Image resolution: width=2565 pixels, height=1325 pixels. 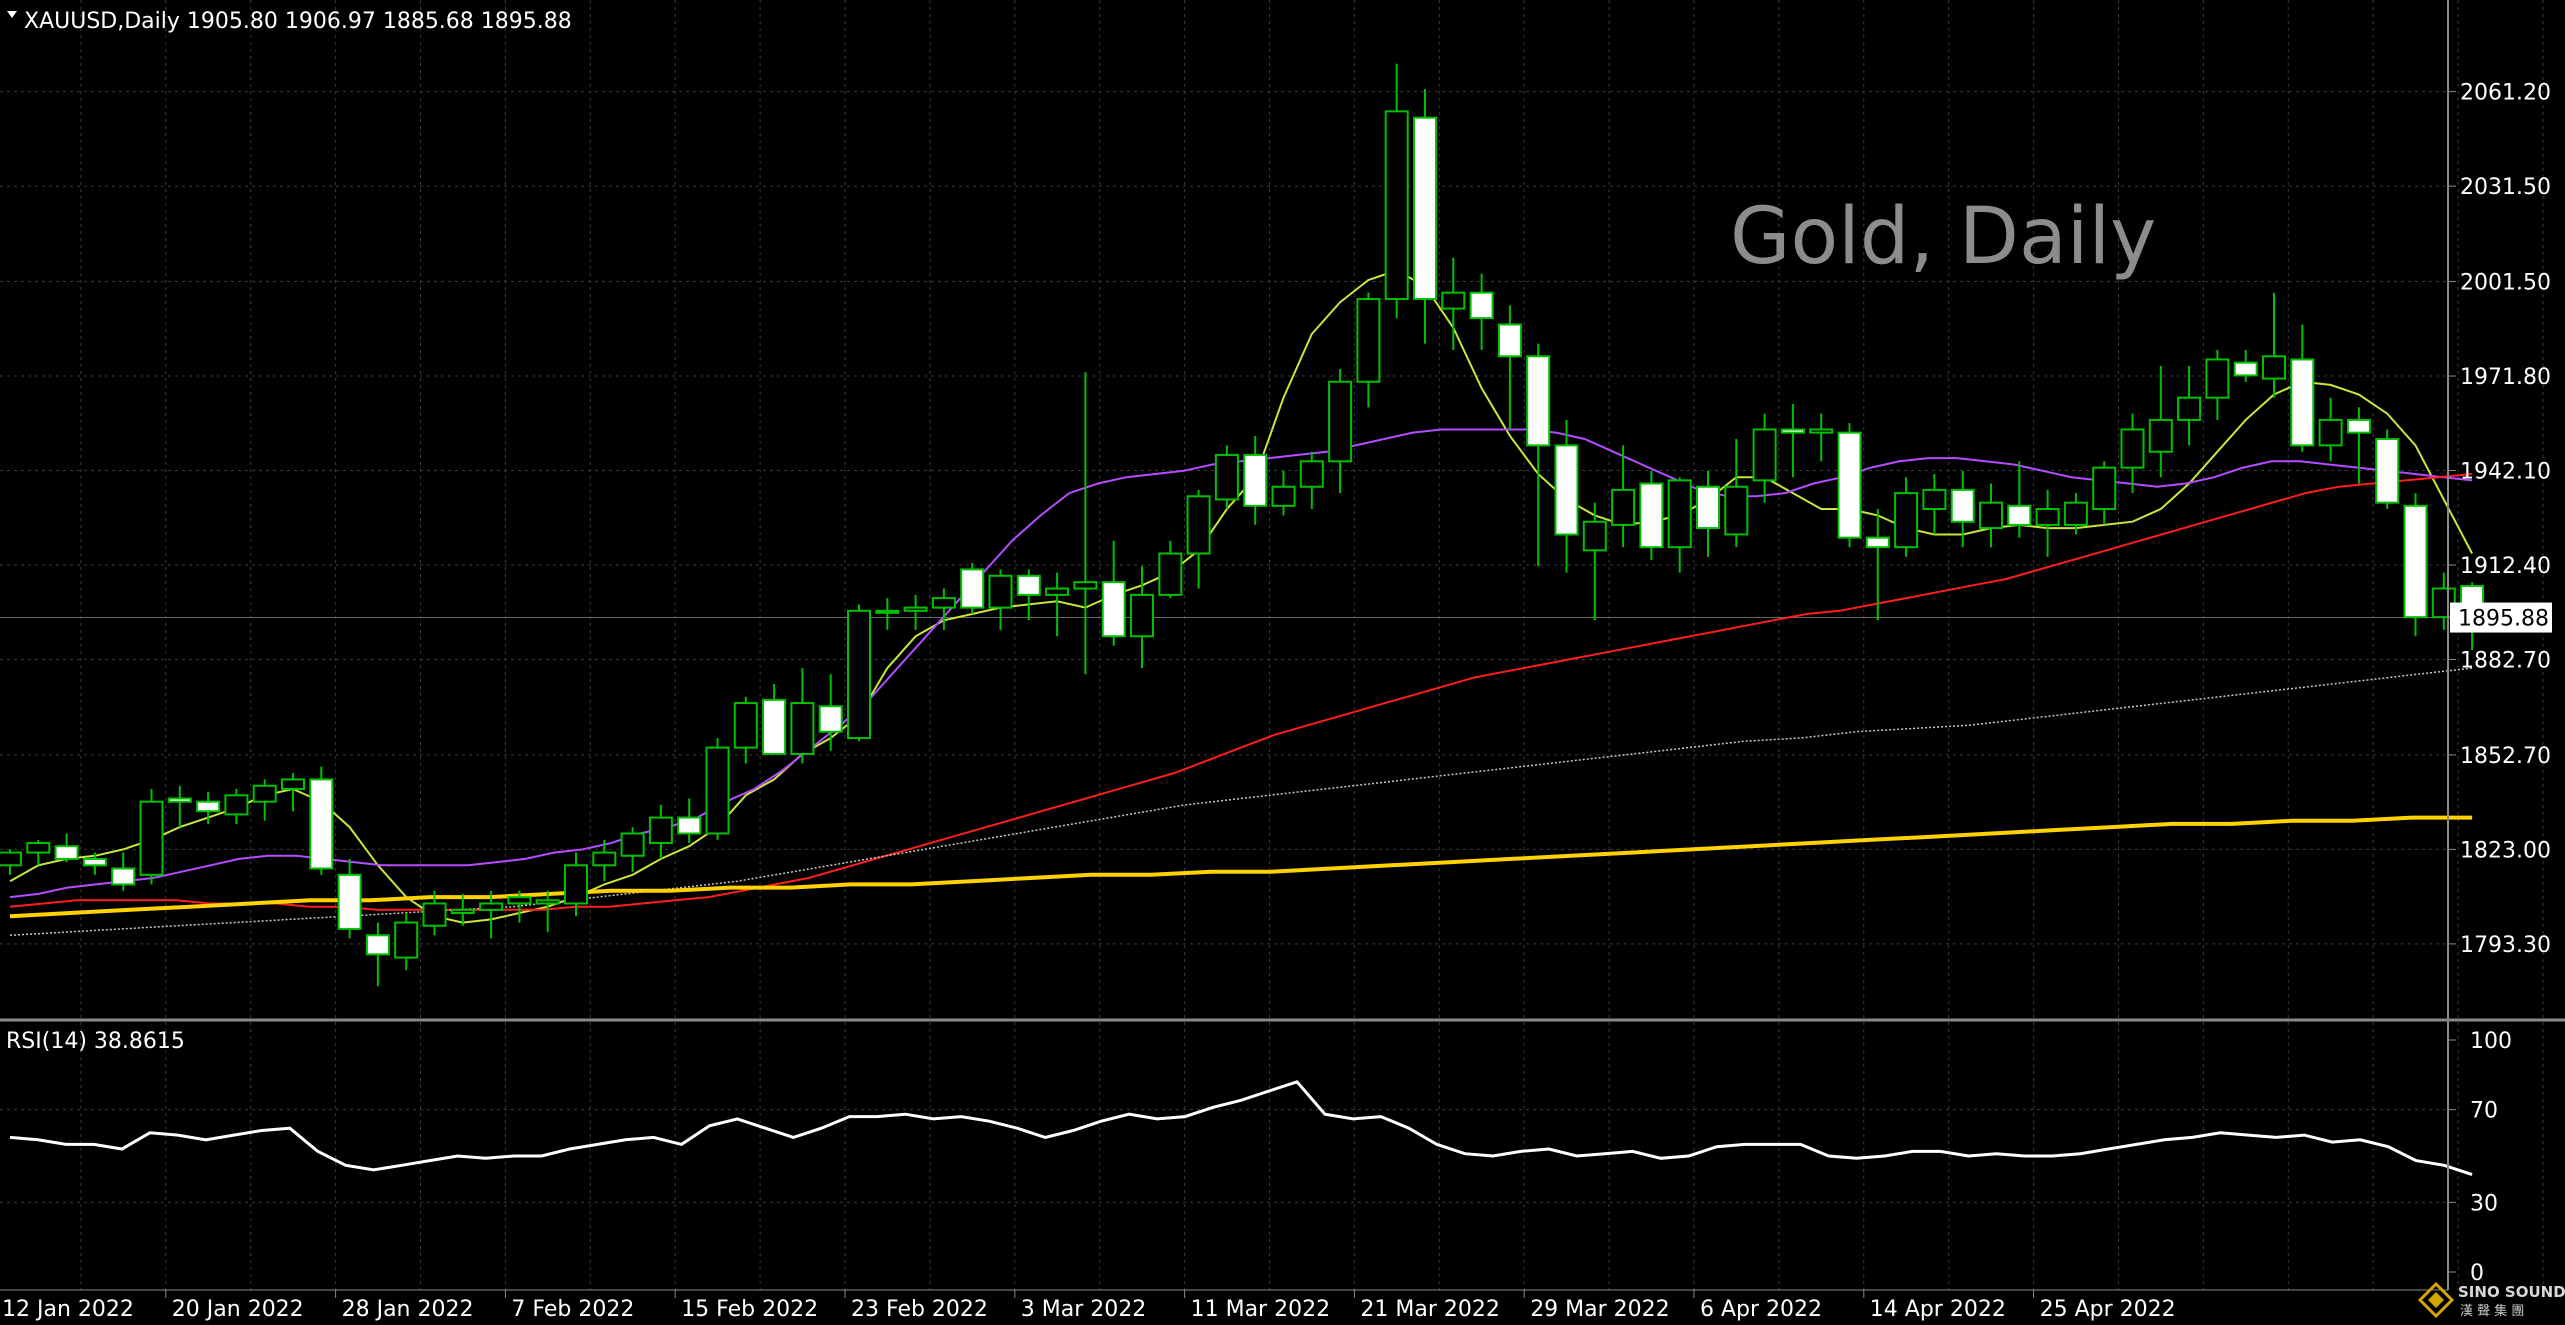 I want to click on diamond-logo-inner-icon, so click(x=2436, y=1300).